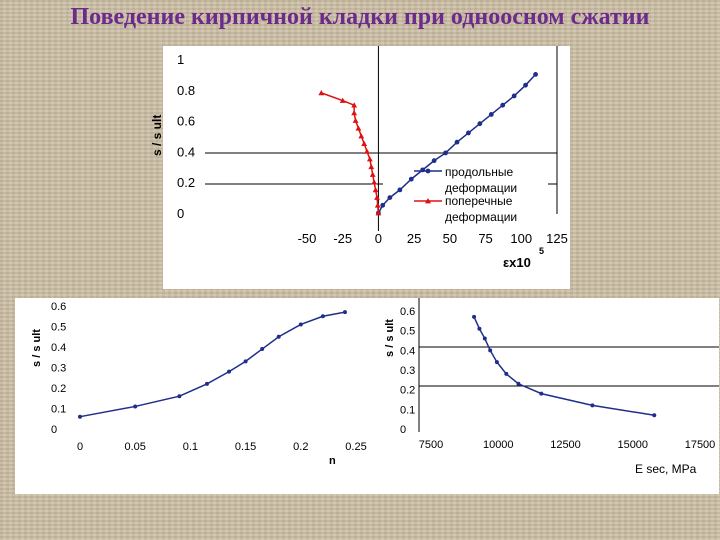 This screenshot has width=720, height=540. What do you see at coordinates (498, 445) in the screenshot?
I see `x-tick-label: 10000` at bounding box center [498, 445].